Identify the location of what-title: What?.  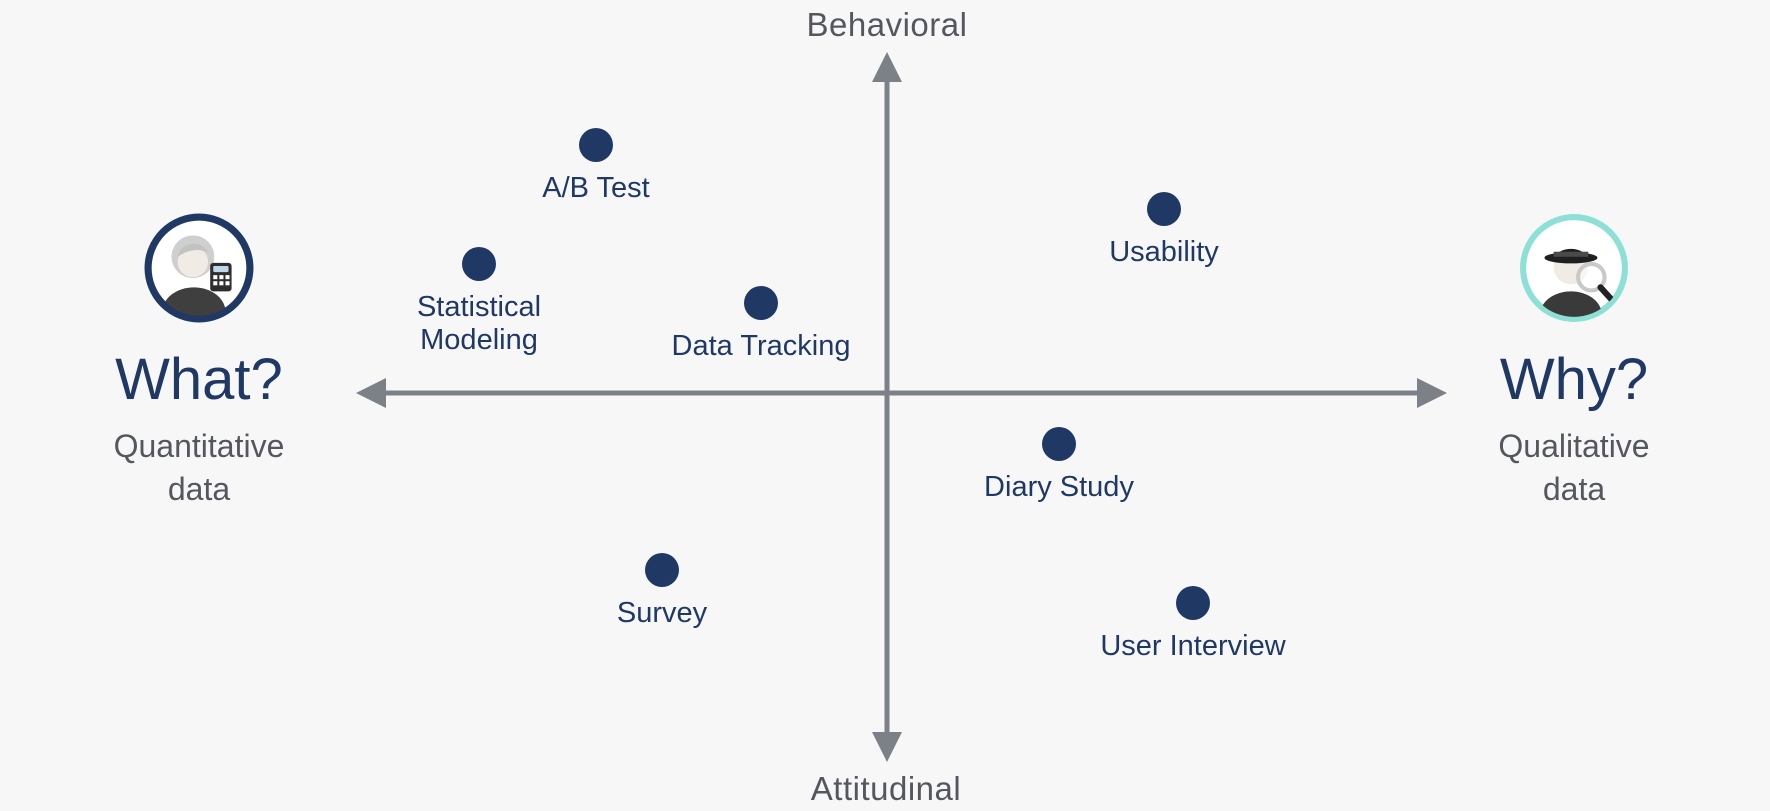
(199, 379).